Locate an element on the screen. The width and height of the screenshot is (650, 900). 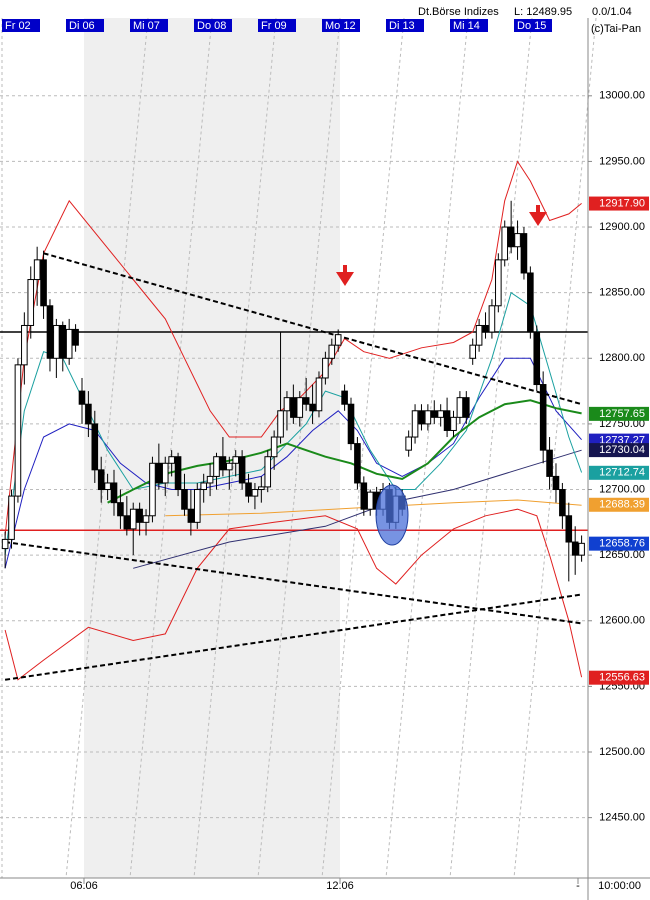
y-tick-label: 12850.00 is located at coordinates (622, 293).